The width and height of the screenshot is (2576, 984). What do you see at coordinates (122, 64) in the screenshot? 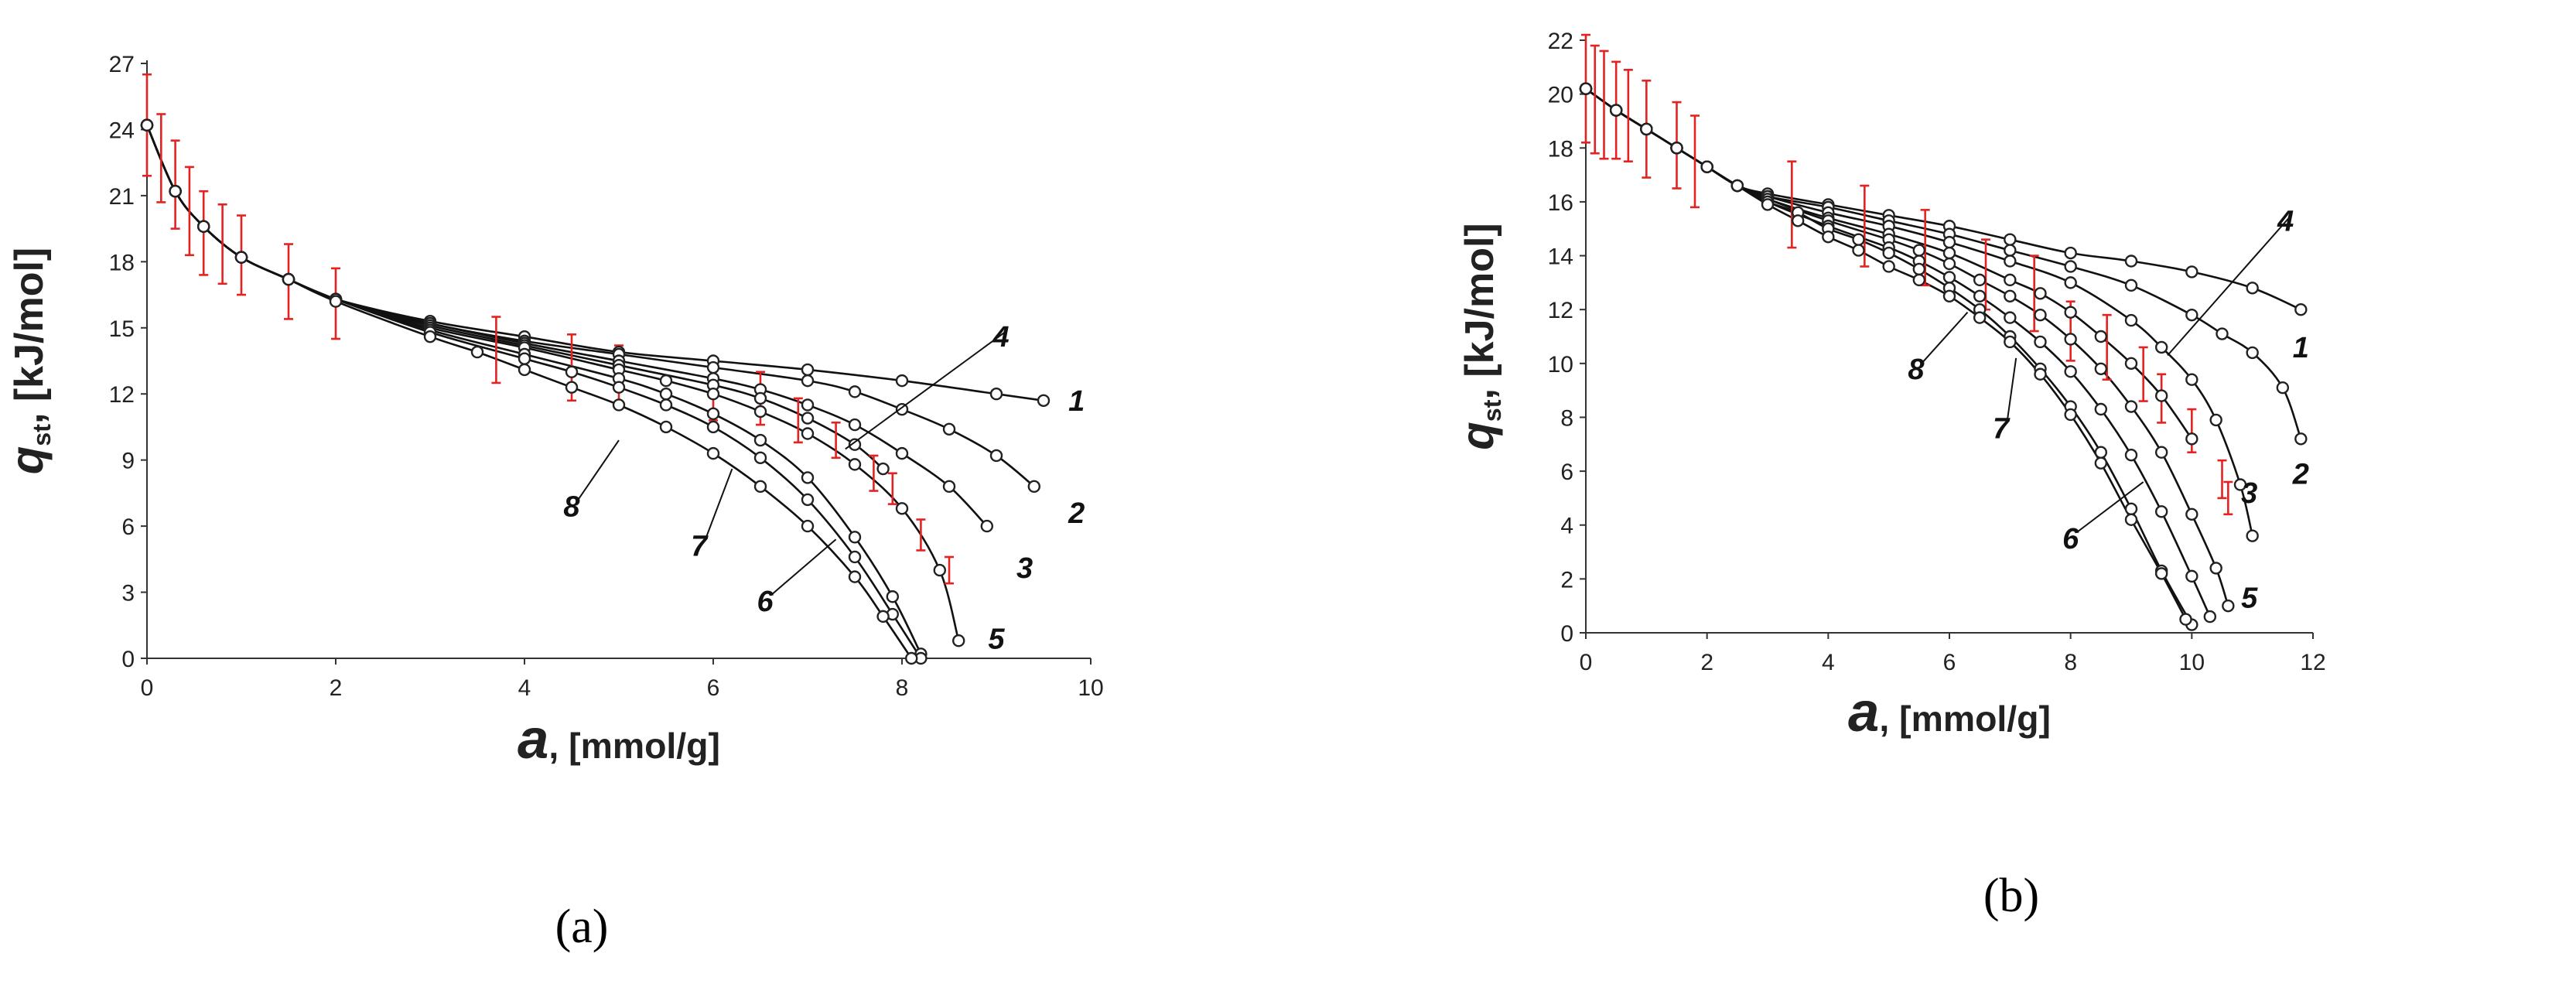
I see `y-tick-label: 27` at bounding box center [122, 64].